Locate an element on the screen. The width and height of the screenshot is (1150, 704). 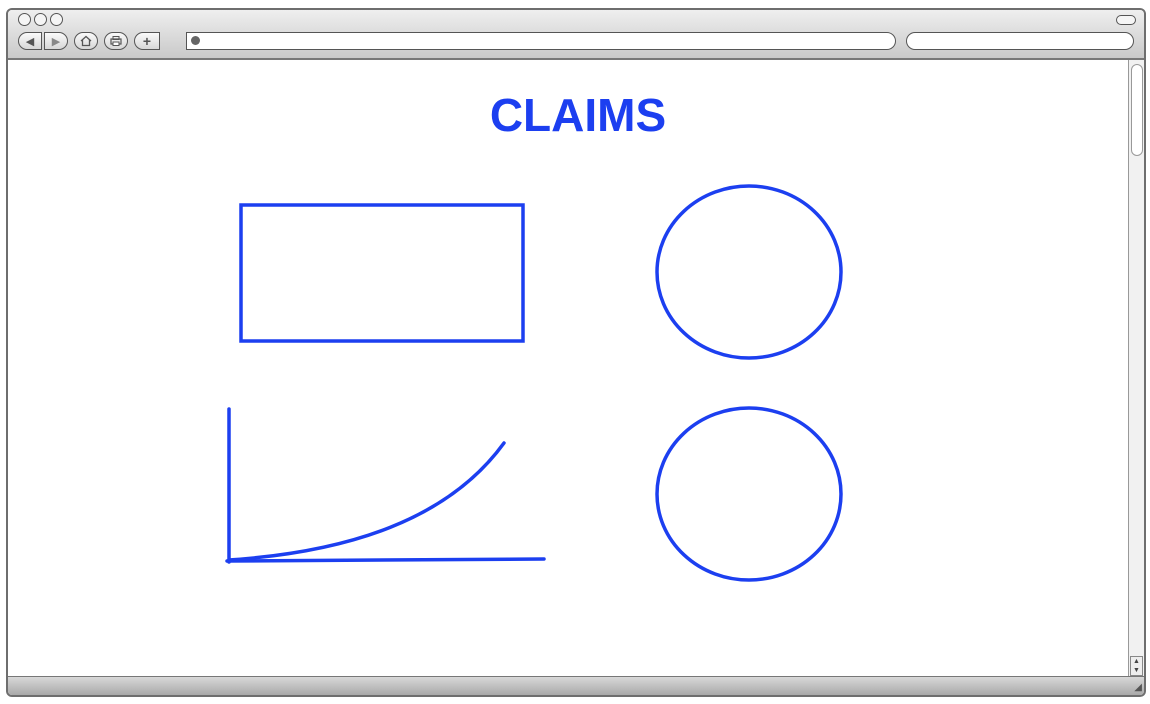
back-arrow-icon: ◀ is located at coordinates (30, 41).